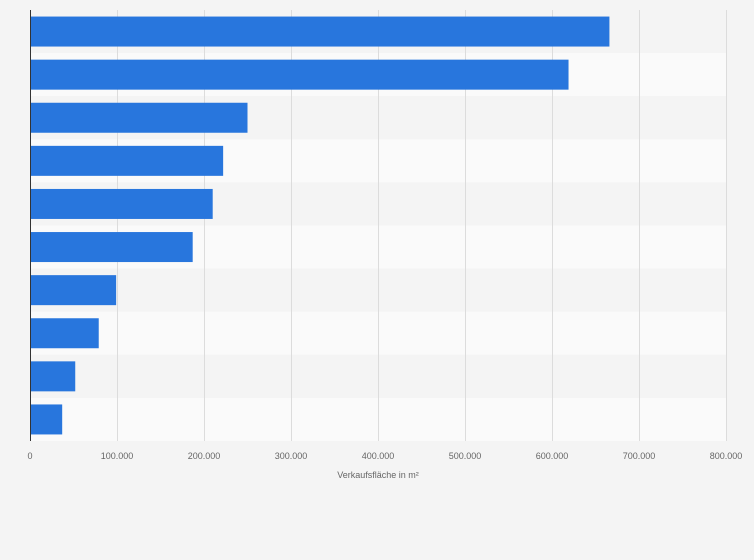  I want to click on x-tick-label: 300.000, so click(291, 456).